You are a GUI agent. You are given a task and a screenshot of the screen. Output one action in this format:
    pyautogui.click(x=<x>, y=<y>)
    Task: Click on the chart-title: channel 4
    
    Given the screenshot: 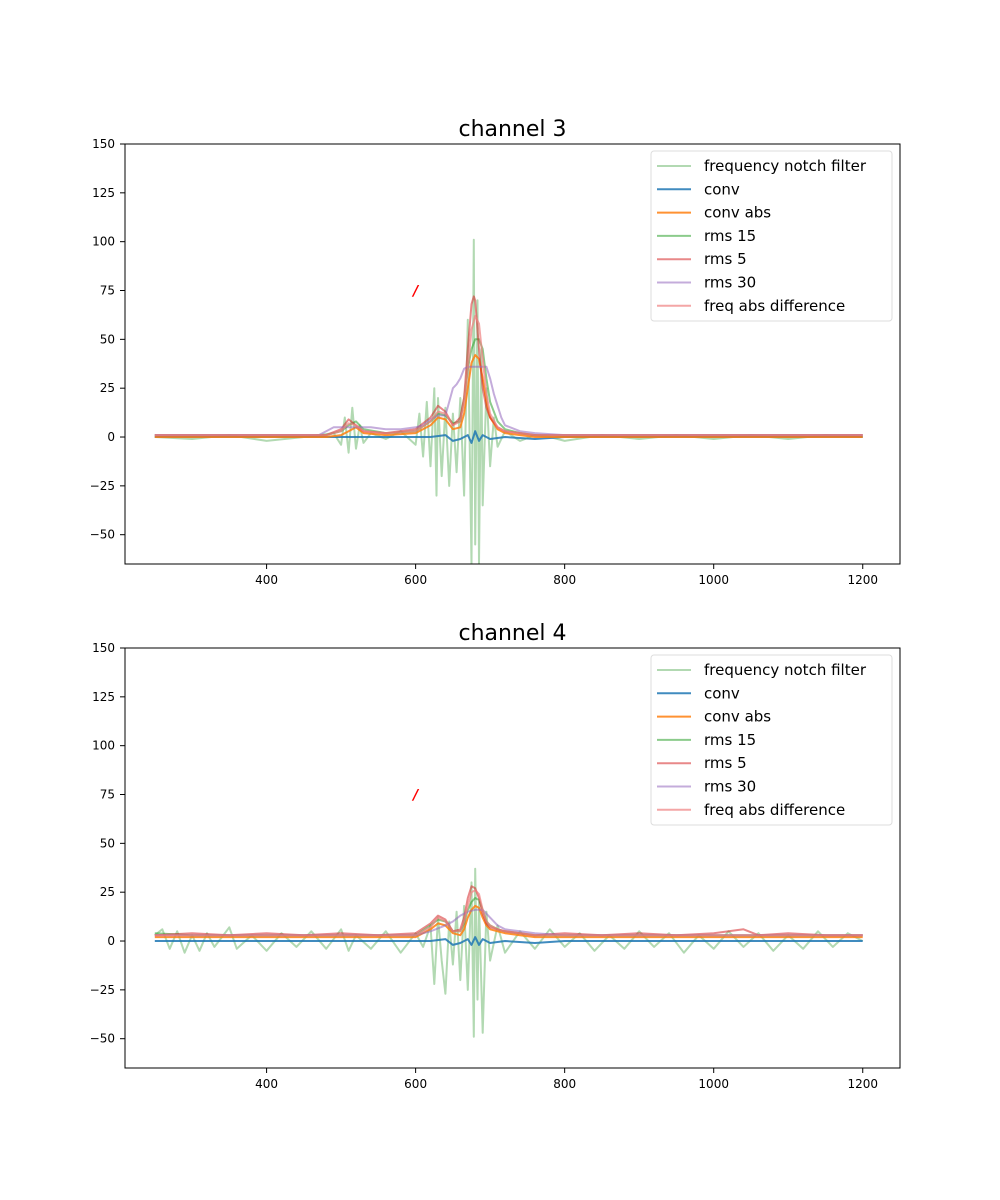 What is the action you would take?
    pyautogui.click(x=512, y=633)
    